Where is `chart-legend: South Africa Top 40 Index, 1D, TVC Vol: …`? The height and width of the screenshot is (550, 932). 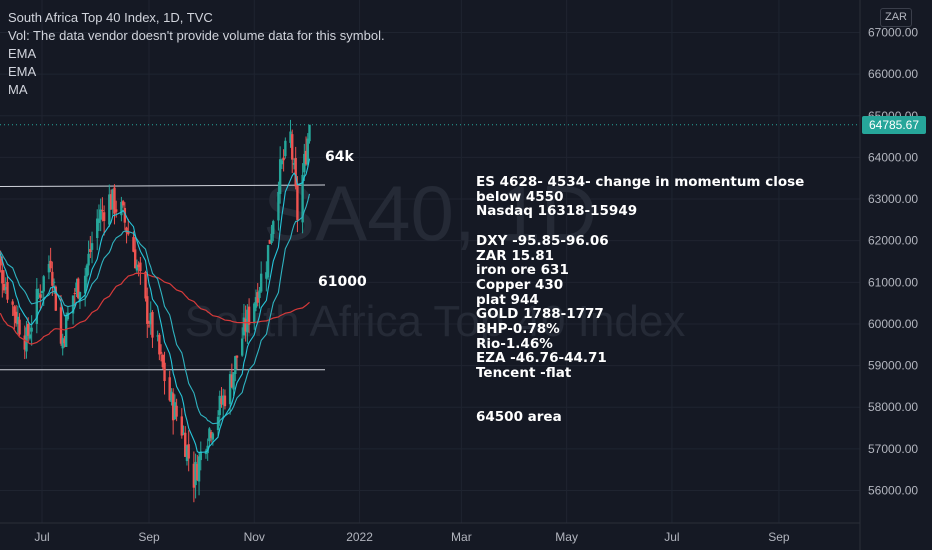
chart-legend: South Africa Top 40 Index, 1D, TVC Vol: … is located at coordinates (196, 54).